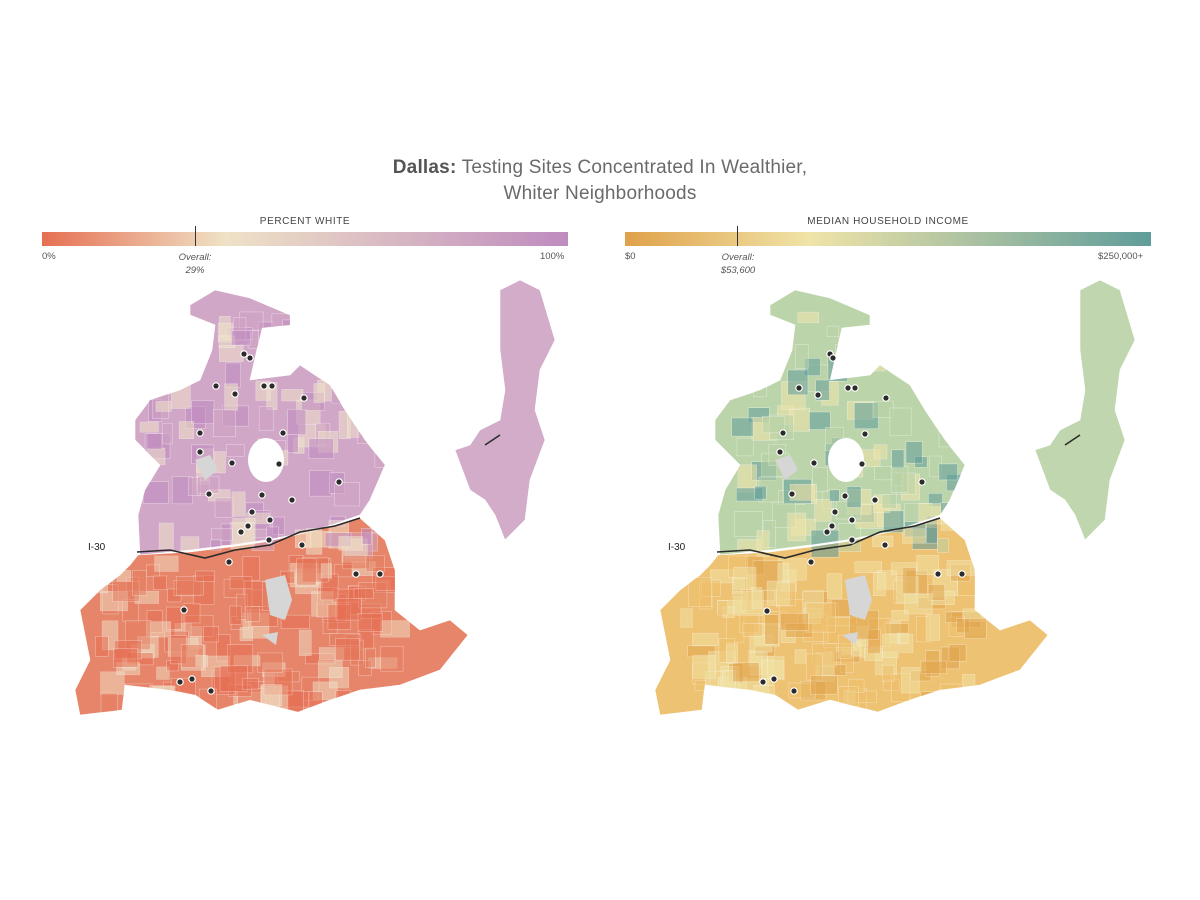 The width and height of the screenshot is (1200, 900). I want to click on legend-max-income: $250,000+, so click(1121, 256).